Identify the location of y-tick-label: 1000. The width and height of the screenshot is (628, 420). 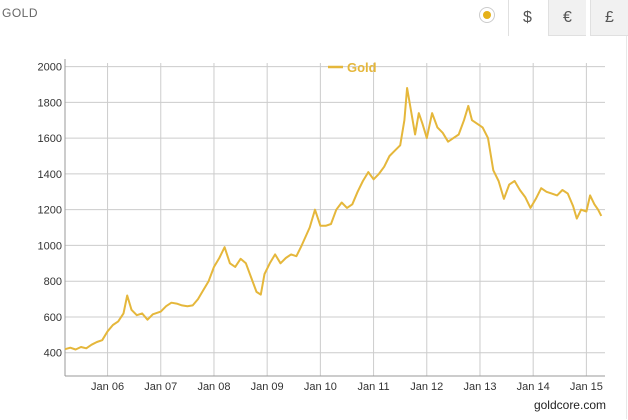
(50, 246).